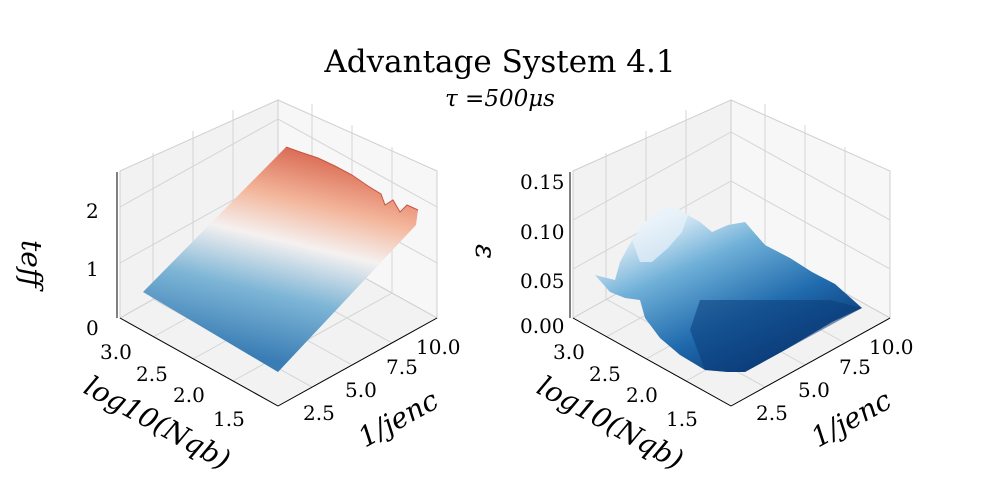  What do you see at coordinates (542, 326) in the screenshot?
I see `right-z-tick: 0.00` at bounding box center [542, 326].